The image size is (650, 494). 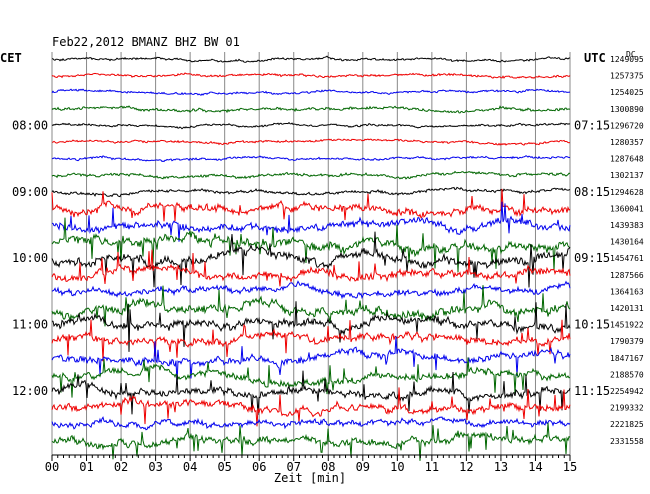 What do you see at coordinates (627, 391) in the screenshot?
I see `trace-offset-label: 2254942` at bounding box center [627, 391].